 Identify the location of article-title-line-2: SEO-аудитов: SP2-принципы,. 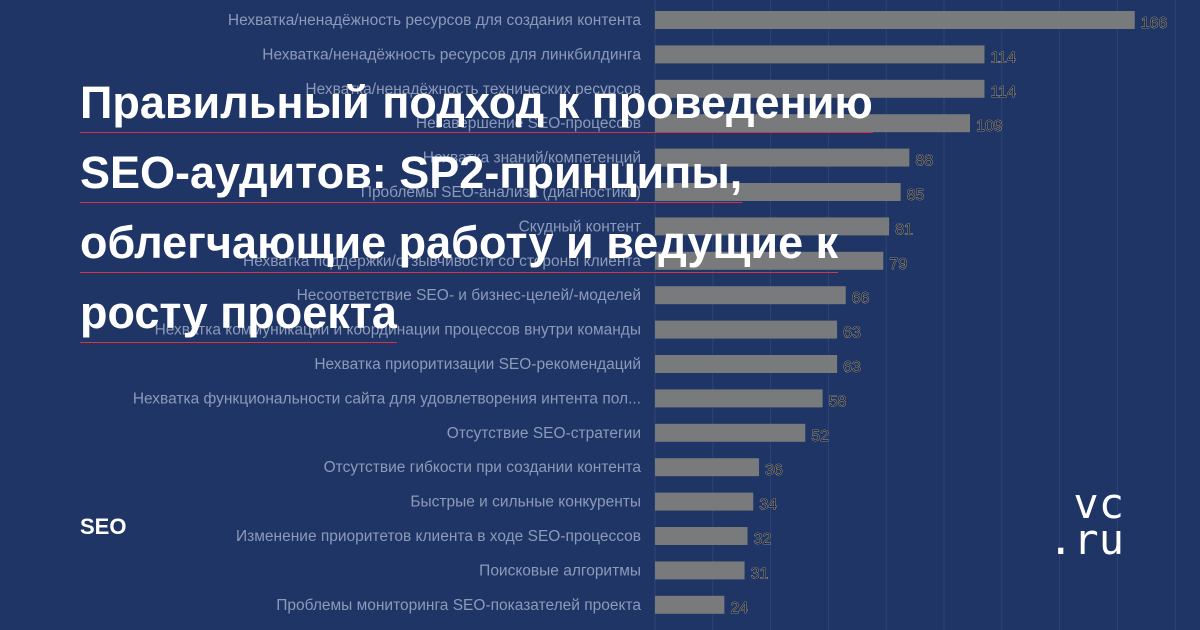
(411, 172).